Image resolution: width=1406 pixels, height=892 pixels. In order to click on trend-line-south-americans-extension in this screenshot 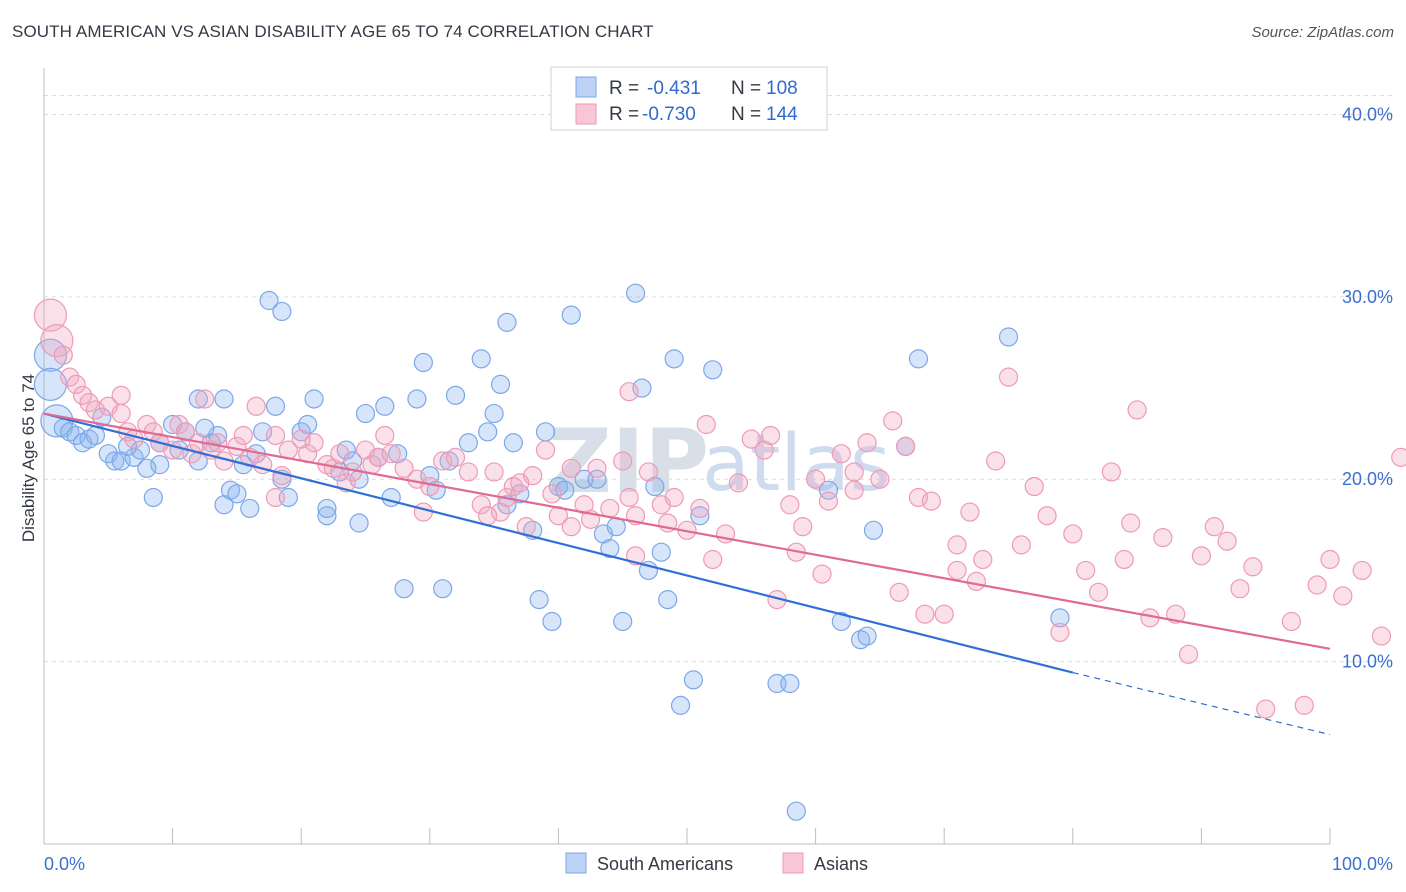, I will do `click(1201, 703)`.